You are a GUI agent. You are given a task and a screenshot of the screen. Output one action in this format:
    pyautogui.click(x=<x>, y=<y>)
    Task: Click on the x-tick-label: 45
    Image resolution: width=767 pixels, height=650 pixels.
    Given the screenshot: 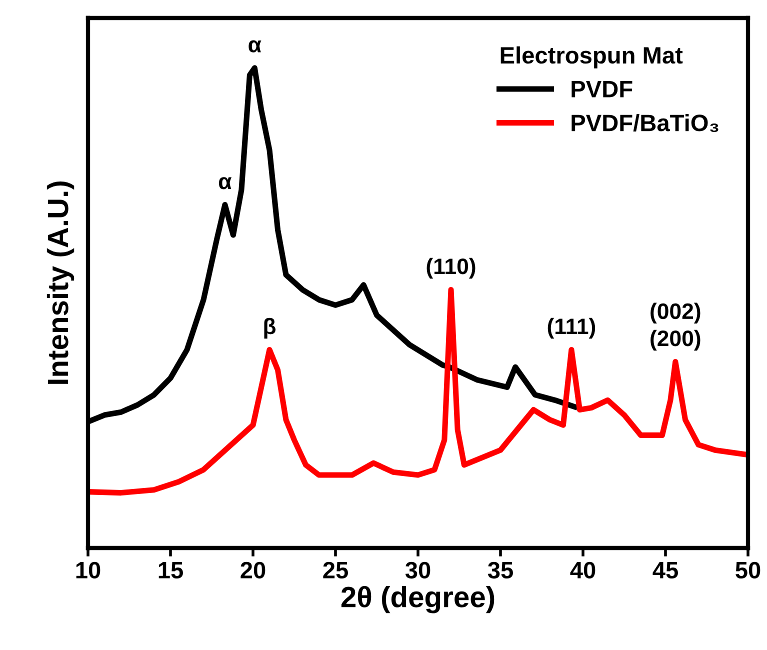 What is the action you would take?
    pyautogui.click(x=665, y=570)
    